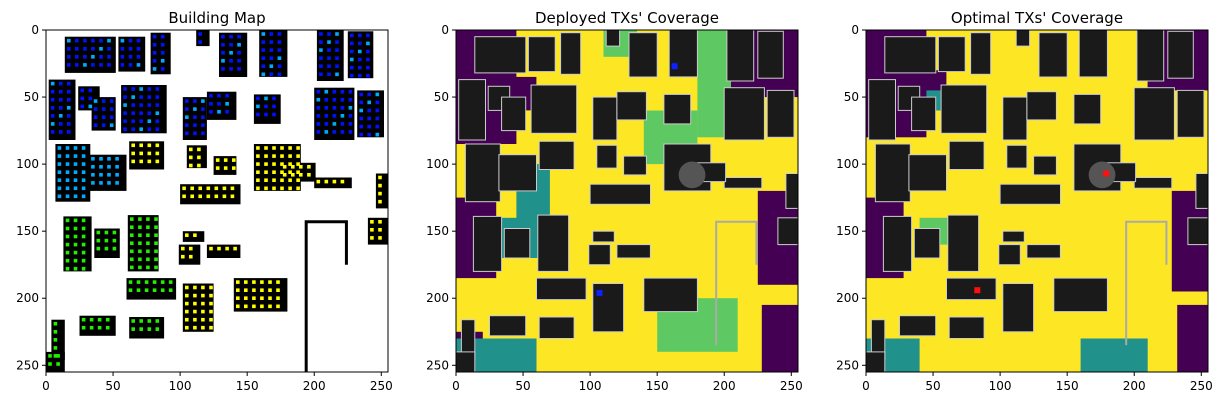 The height and width of the screenshot is (407, 1224). What do you see at coordinates (27, 298) in the screenshot?
I see `y-tick-label: 200` at bounding box center [27, 298].